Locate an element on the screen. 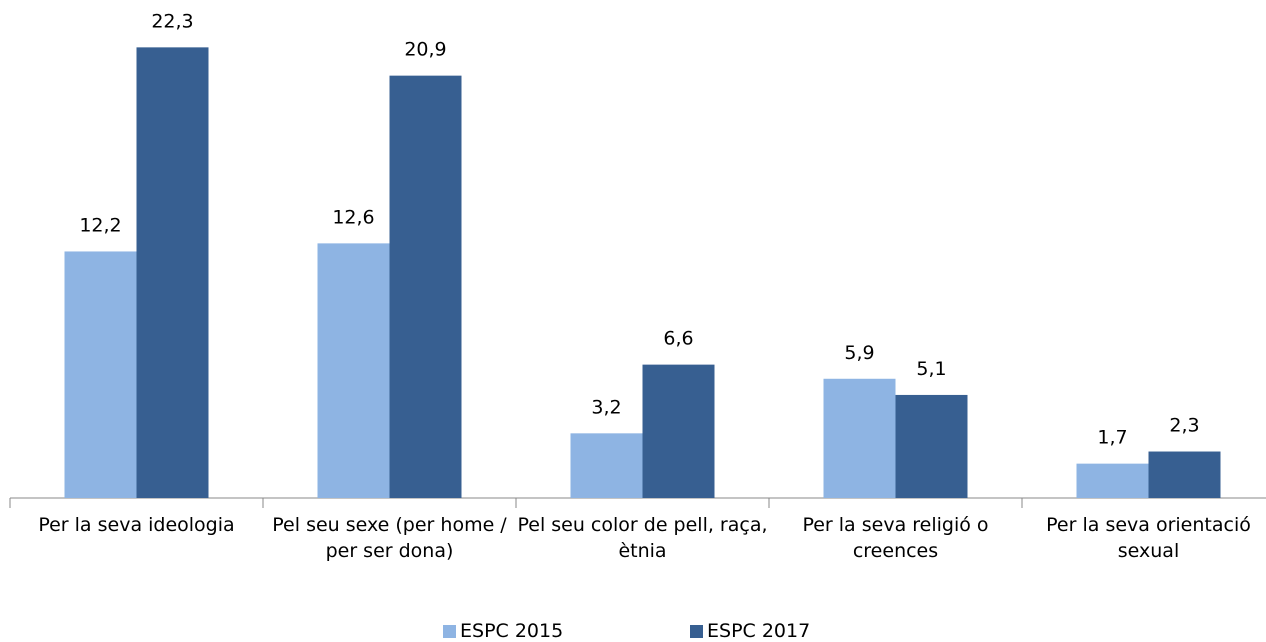 The width and height of the screenshot is (1266, 642). x-tick-label: Pel seu color de pell, raça, ètnia is located at coordinates (642, 538).